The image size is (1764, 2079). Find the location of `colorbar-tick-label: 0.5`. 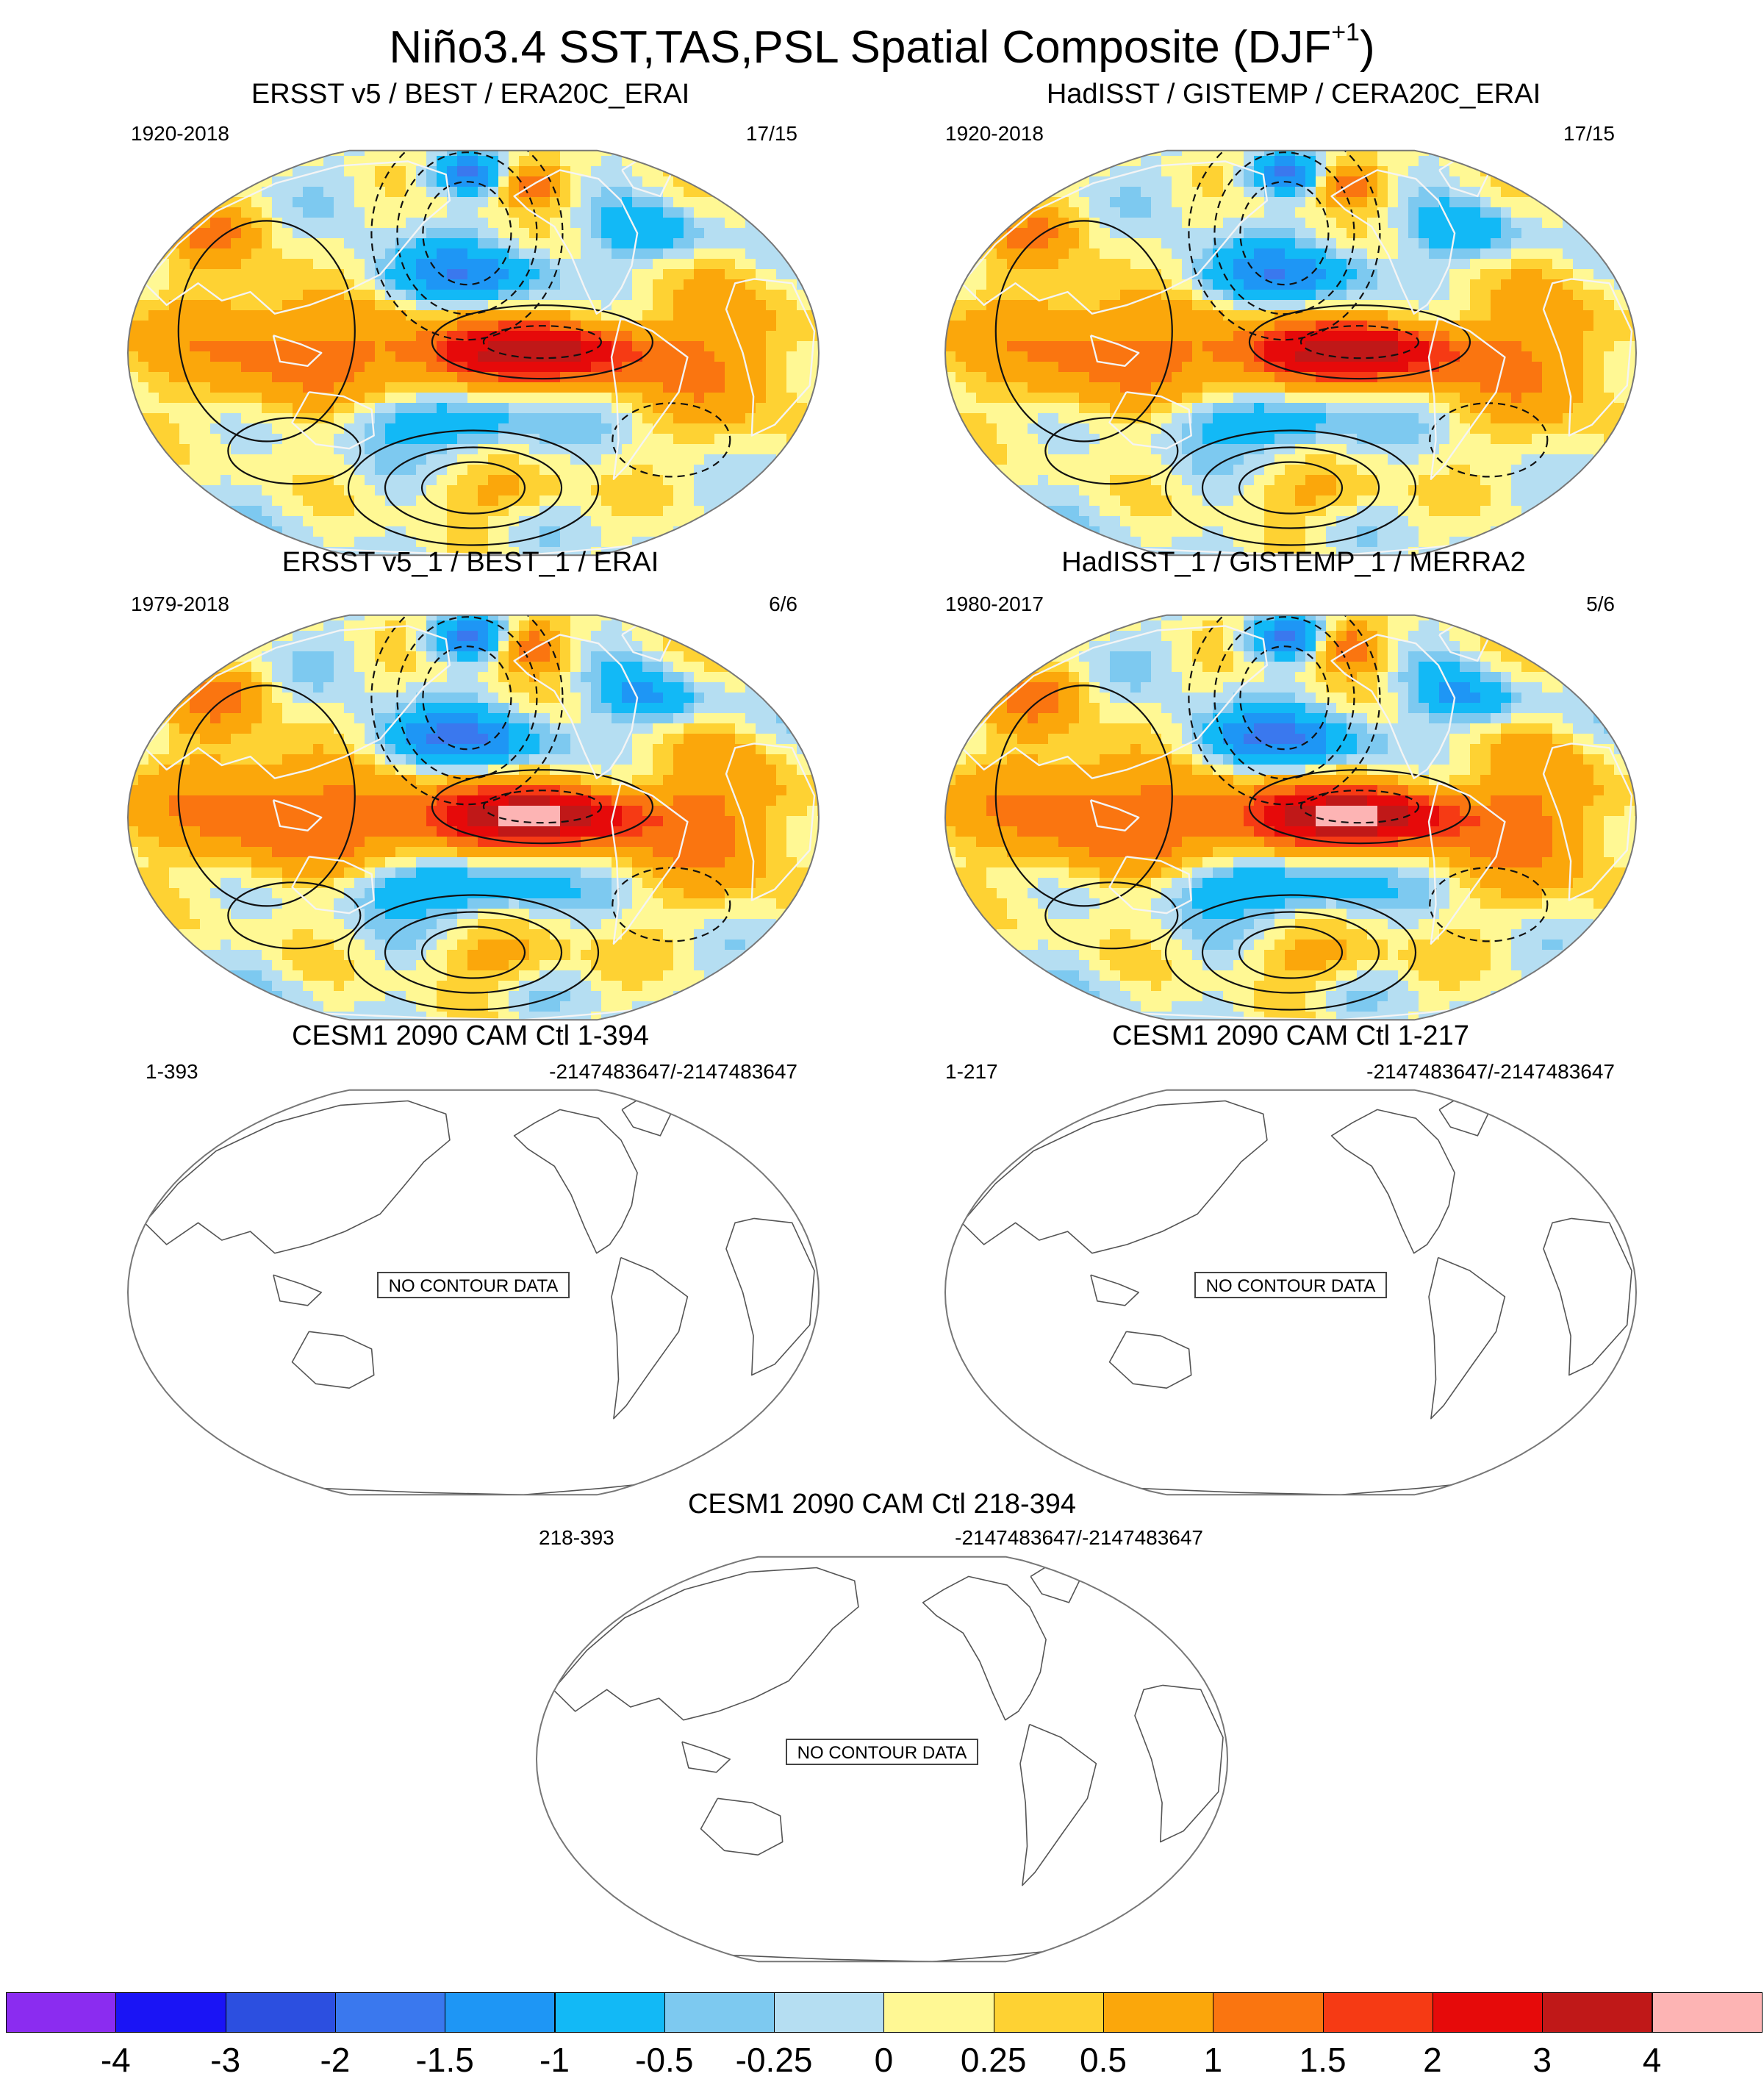

colorbar-tick-label: 0.5 is located at coordinates (1103, 2060).